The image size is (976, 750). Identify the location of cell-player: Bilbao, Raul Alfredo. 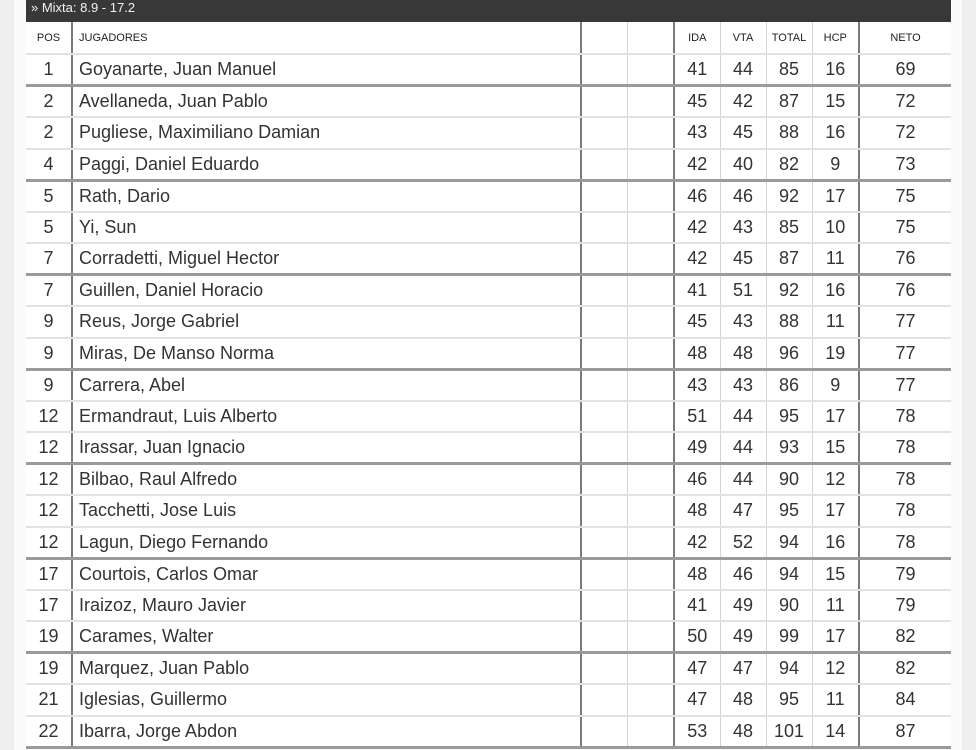
(327, 479).